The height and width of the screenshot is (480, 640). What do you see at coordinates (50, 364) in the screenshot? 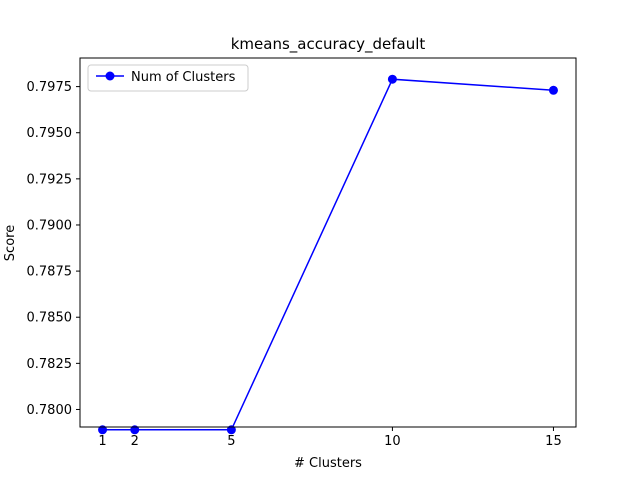
I see `y-tick-label: 0.7825` at bounding box center [50, 364].